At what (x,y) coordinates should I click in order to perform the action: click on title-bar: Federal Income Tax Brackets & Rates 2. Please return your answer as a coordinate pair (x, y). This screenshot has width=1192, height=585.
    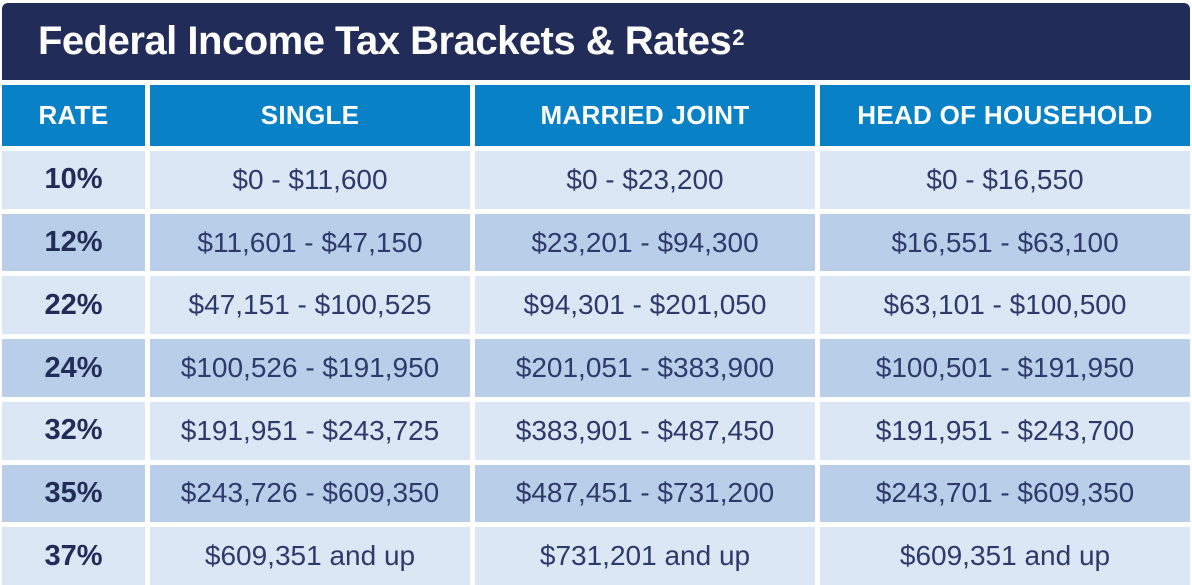
    Looking at the image, I should click on (596, 41).